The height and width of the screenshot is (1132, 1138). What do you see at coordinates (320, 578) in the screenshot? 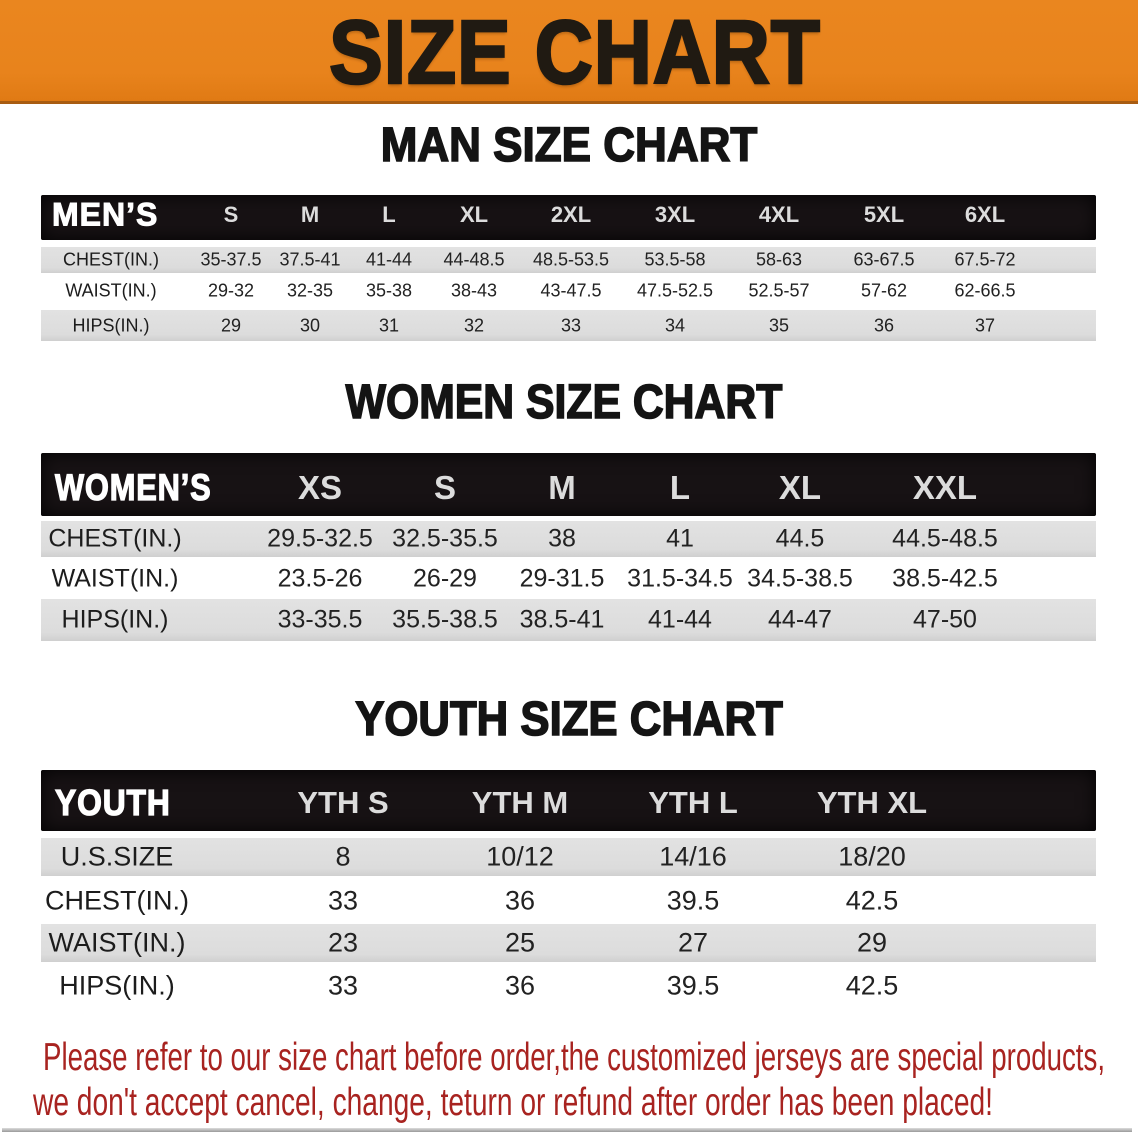
I see `size-value: 23.5-26` at bounding box center [320, 578].